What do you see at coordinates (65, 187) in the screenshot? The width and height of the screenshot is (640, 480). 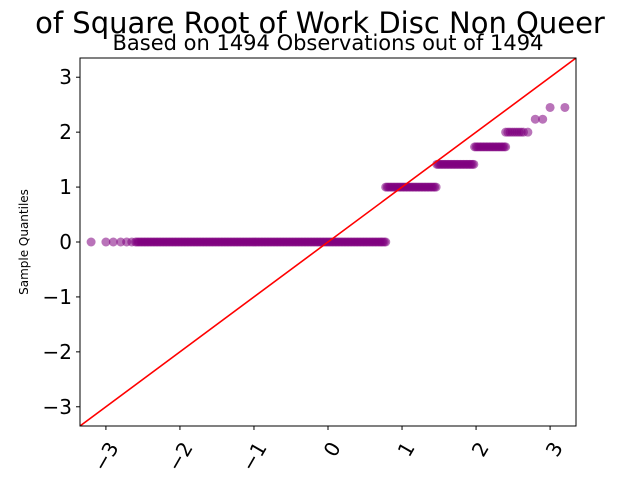 I see `y-tick-label: 1` at bounding box center [65, 187].